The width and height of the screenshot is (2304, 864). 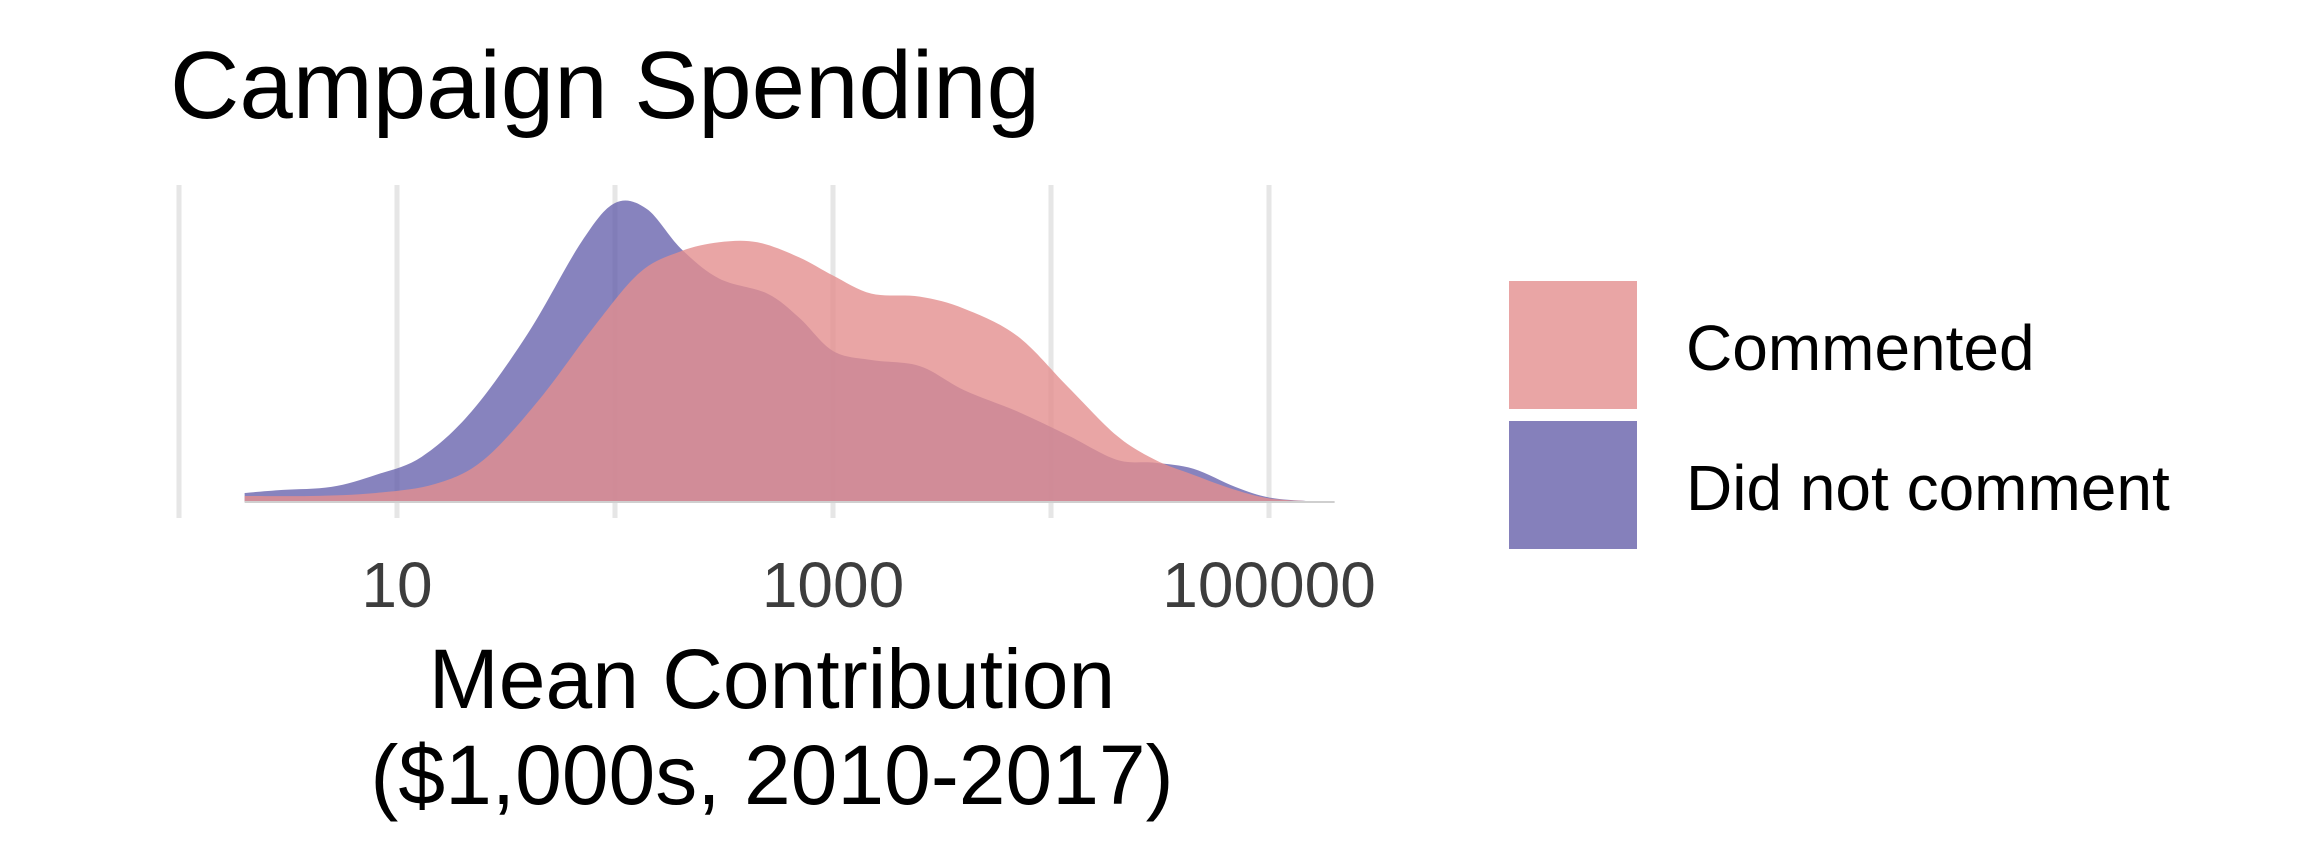 I want to click on x-axis-label-line-2: ($1,000s, 2010-2017), so click(x=771, y=775).